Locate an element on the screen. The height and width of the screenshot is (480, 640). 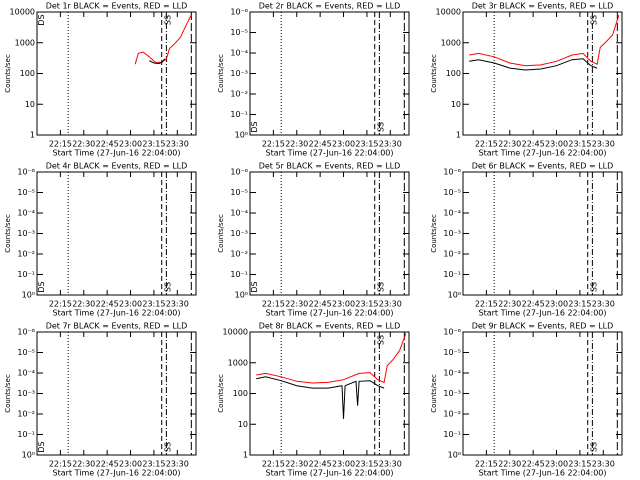
y-tick-label: 10 is located at coordinates (243, 424).